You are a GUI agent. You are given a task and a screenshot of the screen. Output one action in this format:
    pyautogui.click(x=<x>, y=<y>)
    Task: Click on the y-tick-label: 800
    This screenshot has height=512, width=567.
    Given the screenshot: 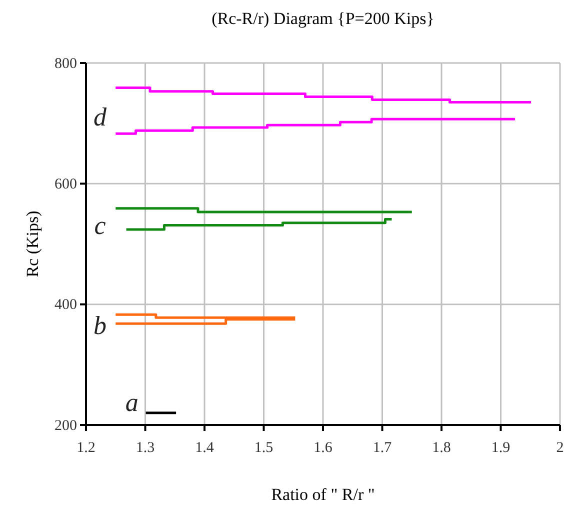 What is the action you would take?
    pyautogui.click(x=65, y=64)
    